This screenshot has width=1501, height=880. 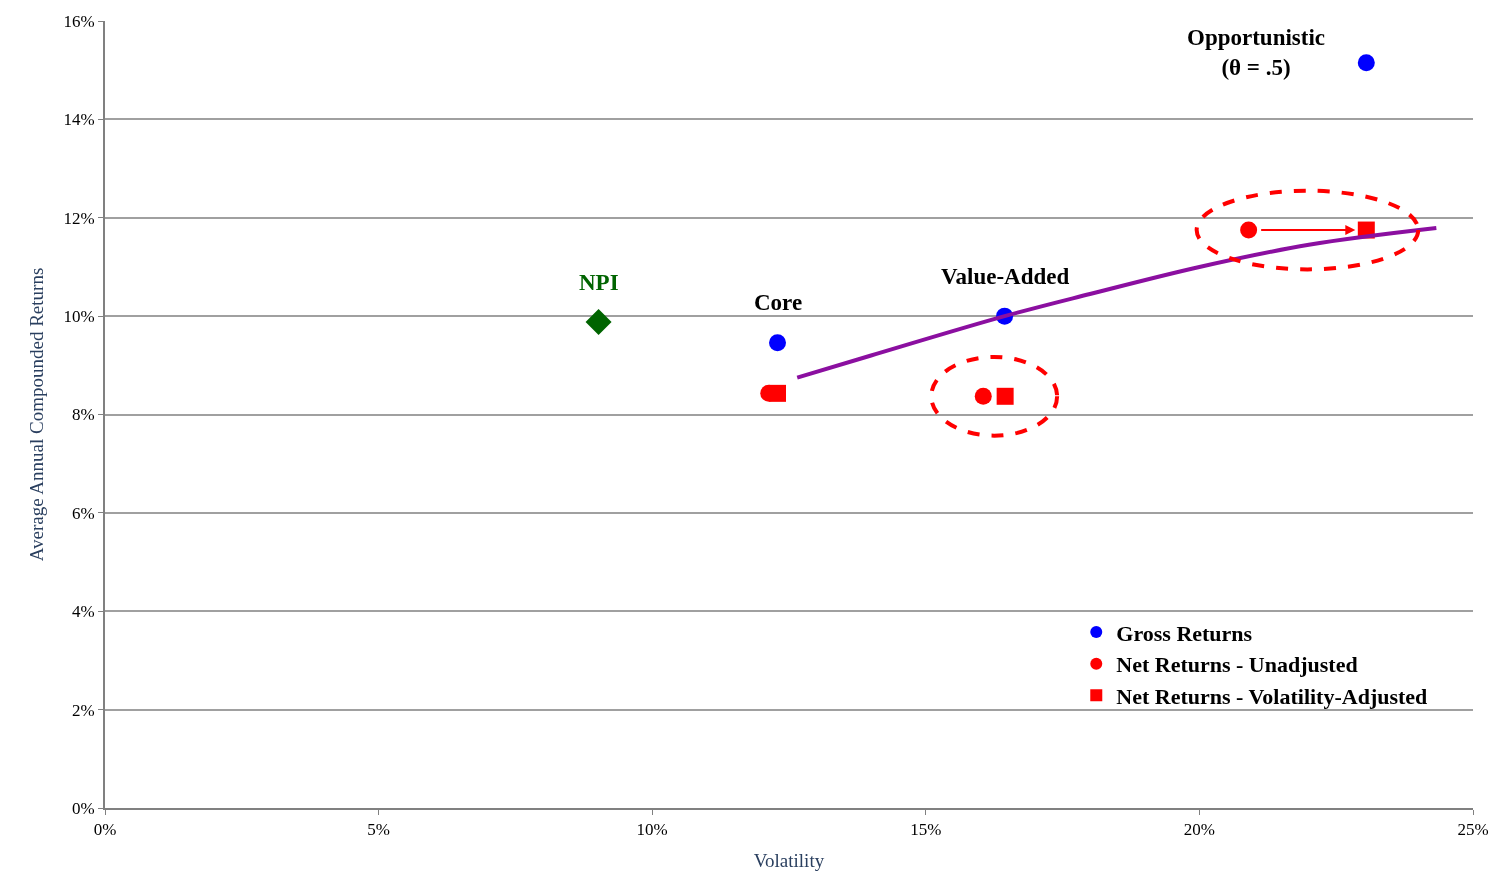 What do you see at coordinates (83, 612) in the screenshot?
I see `y-tick-label: 4%` at bounding box center [83, 612].